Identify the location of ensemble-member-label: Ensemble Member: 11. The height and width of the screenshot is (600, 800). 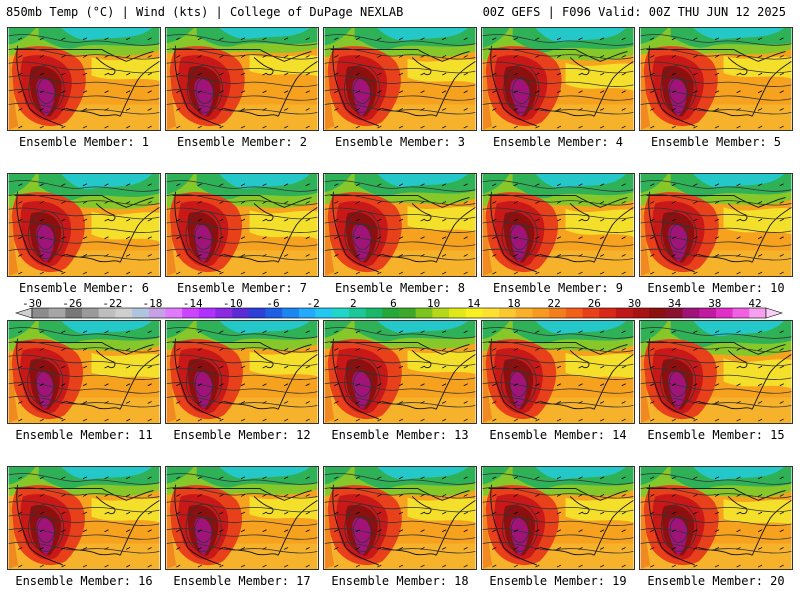
(84, 435).